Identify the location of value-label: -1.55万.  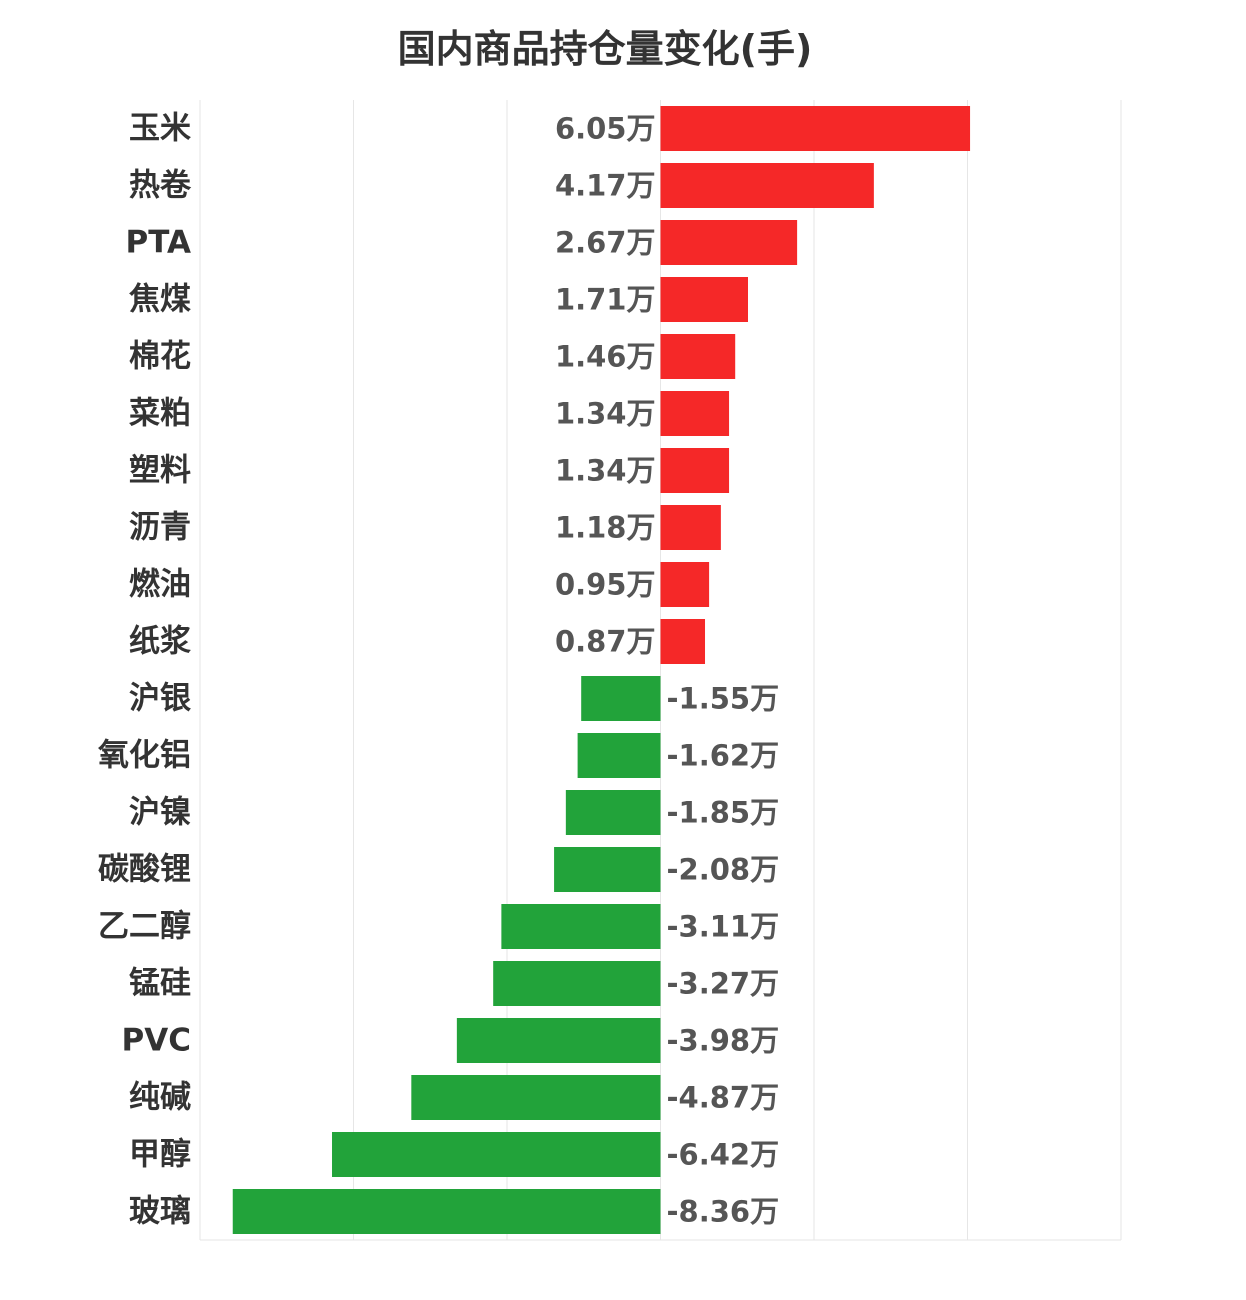
(723, 699).